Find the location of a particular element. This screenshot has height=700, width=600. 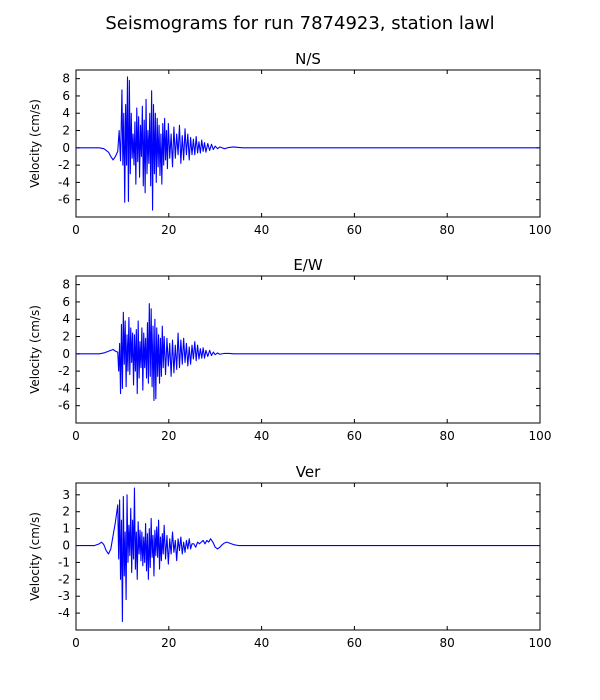

panel-title: Ver is located at coordinates (308, 472).